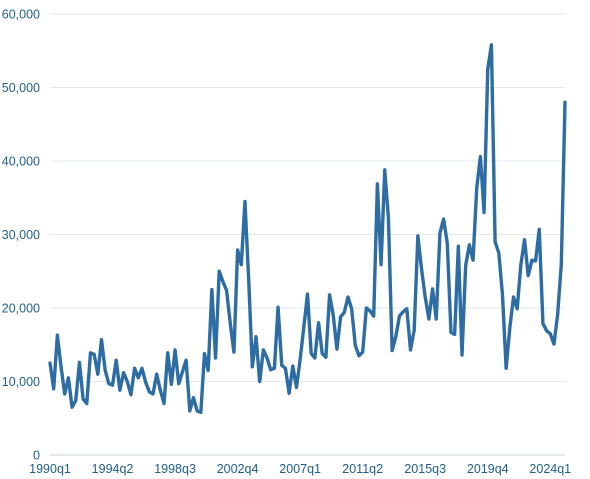  What do you see at coordinates (21, 382) in the screenshot?
I see `y-tick-label: 10,000` at bounding box center [21, 382].